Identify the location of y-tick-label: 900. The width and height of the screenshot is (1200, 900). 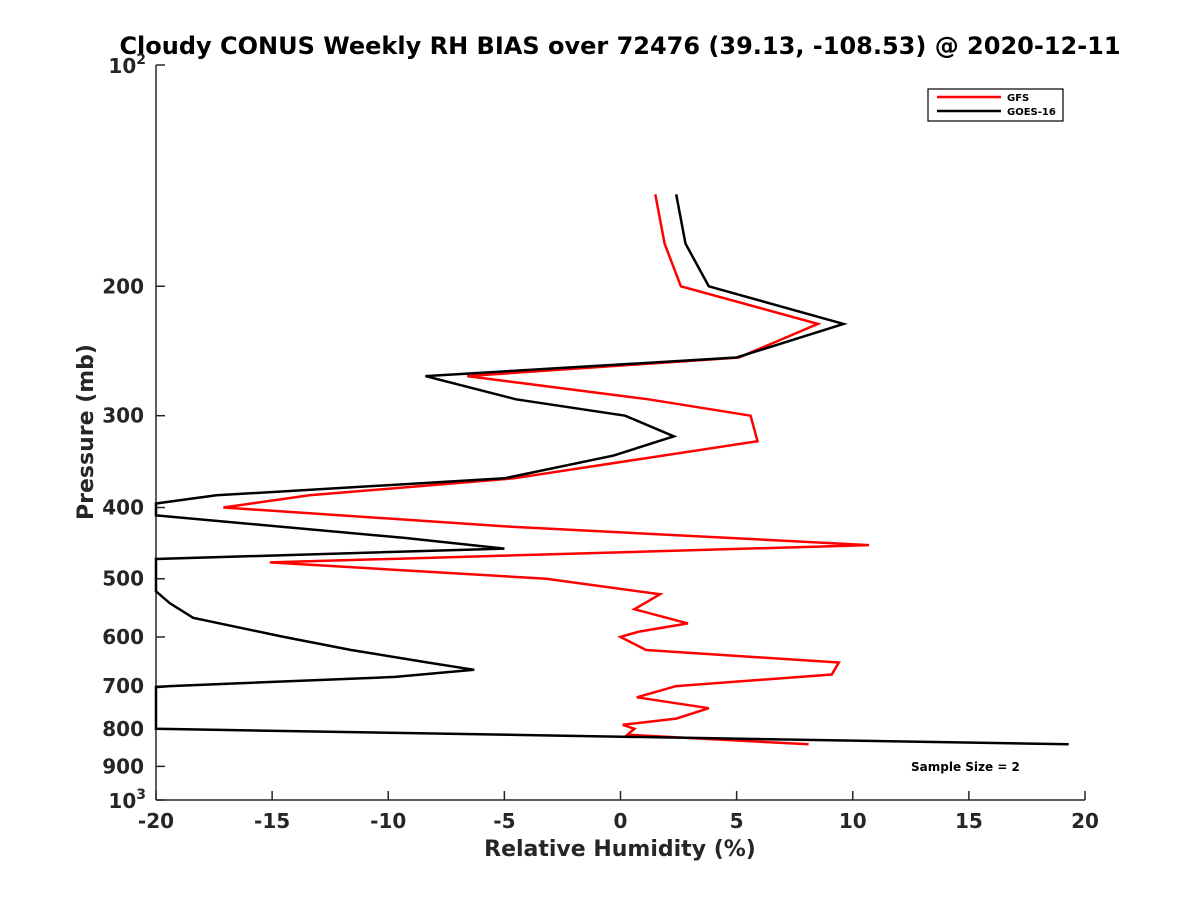
(123, 766).